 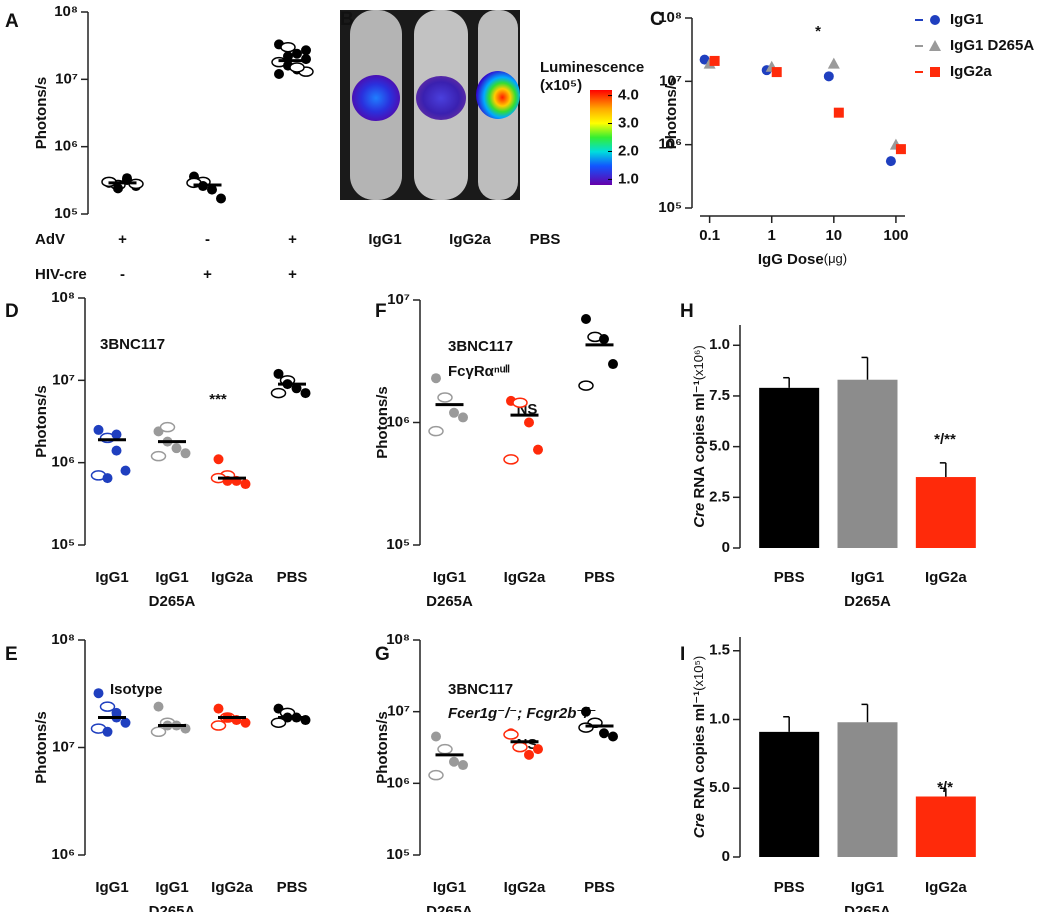 I want to click on y-axis-label-part: Cre, so click(x=699, y=515).